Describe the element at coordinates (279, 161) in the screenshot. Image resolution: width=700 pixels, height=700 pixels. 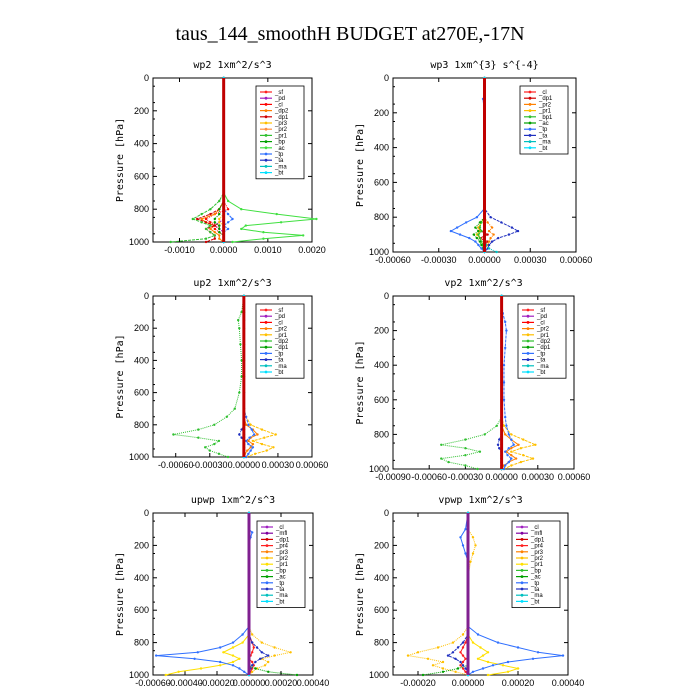
I see `legend-label: _ta` at that location.